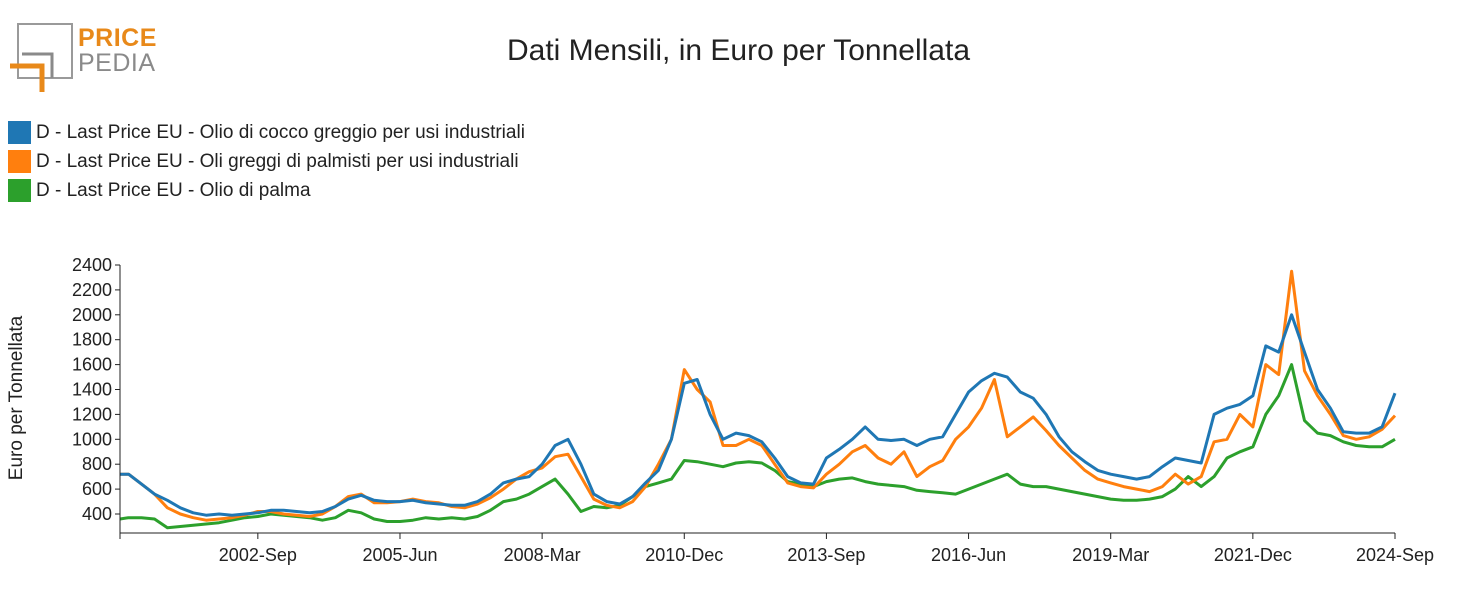 The image size is (1477, 615). What do you see at coordinates (97, 464) in the screenshot?
I see `y-tick-label: 800` at bounding box center [97, 464].